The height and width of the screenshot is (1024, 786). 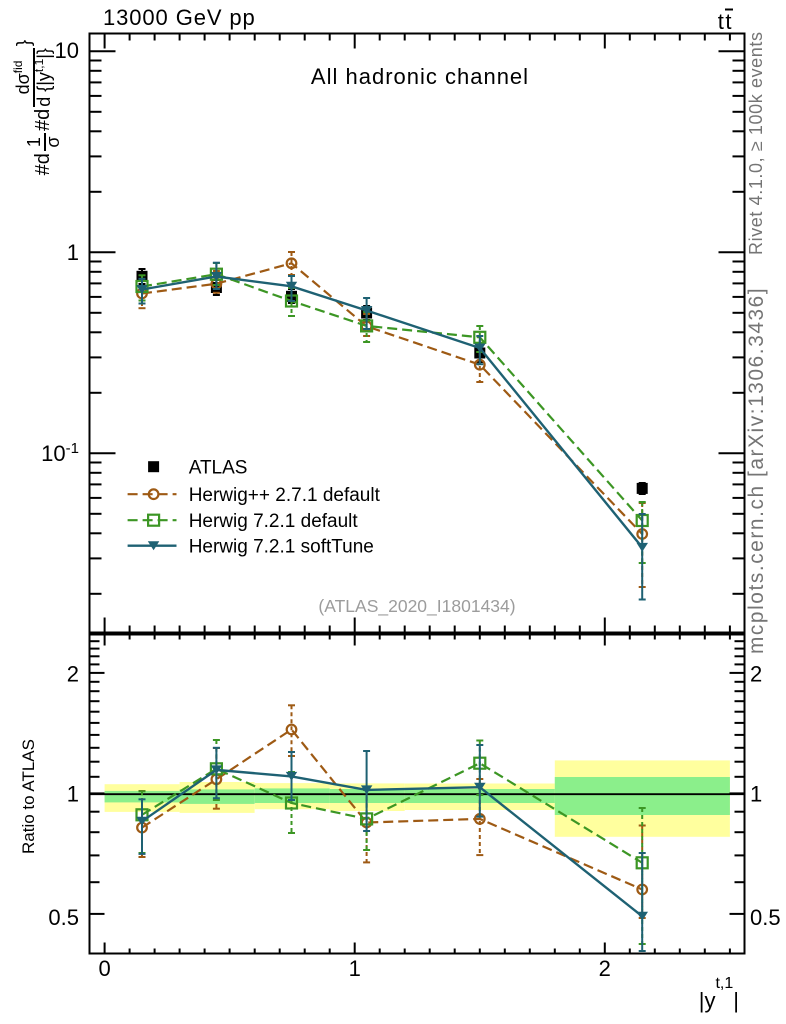 What do you see at coordinates (274, 521) in the screenshot?
I see `svg-text: Herwig 7.2.1 default` at bounding box center [274, 521].